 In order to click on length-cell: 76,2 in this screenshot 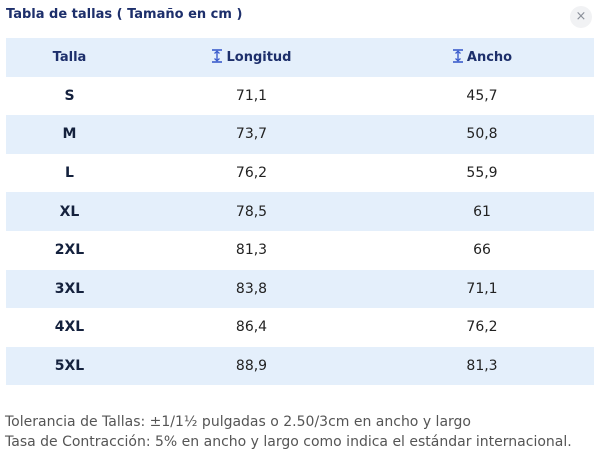, I will do `click(251, 173)`.